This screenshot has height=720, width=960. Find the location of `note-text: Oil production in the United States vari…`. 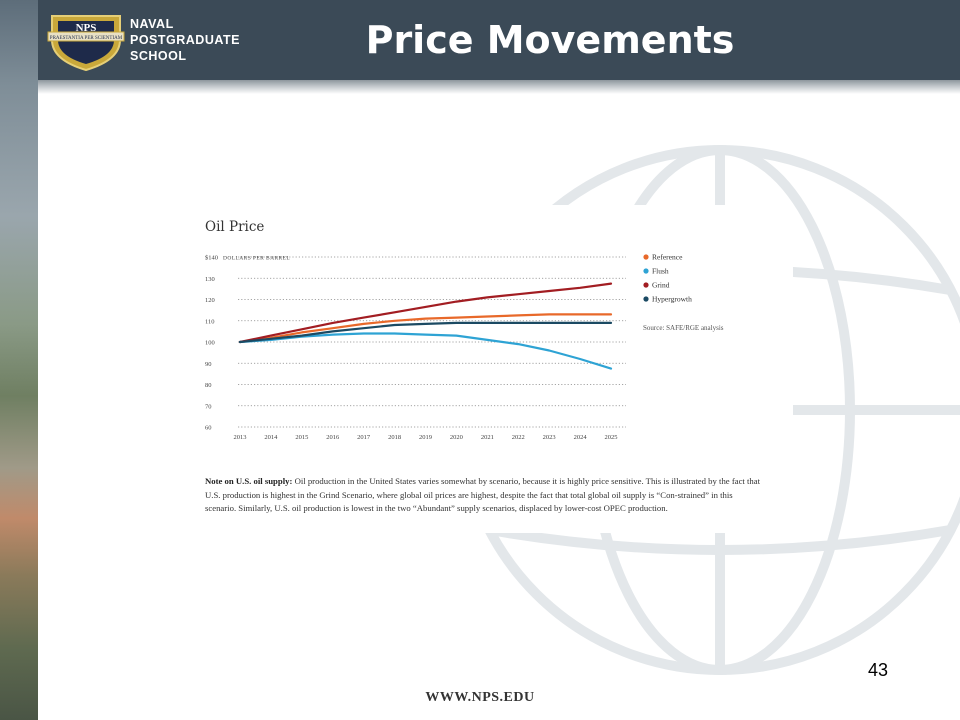

note-text: Oil production in the United States vari… is located at coordinates (483, 494).